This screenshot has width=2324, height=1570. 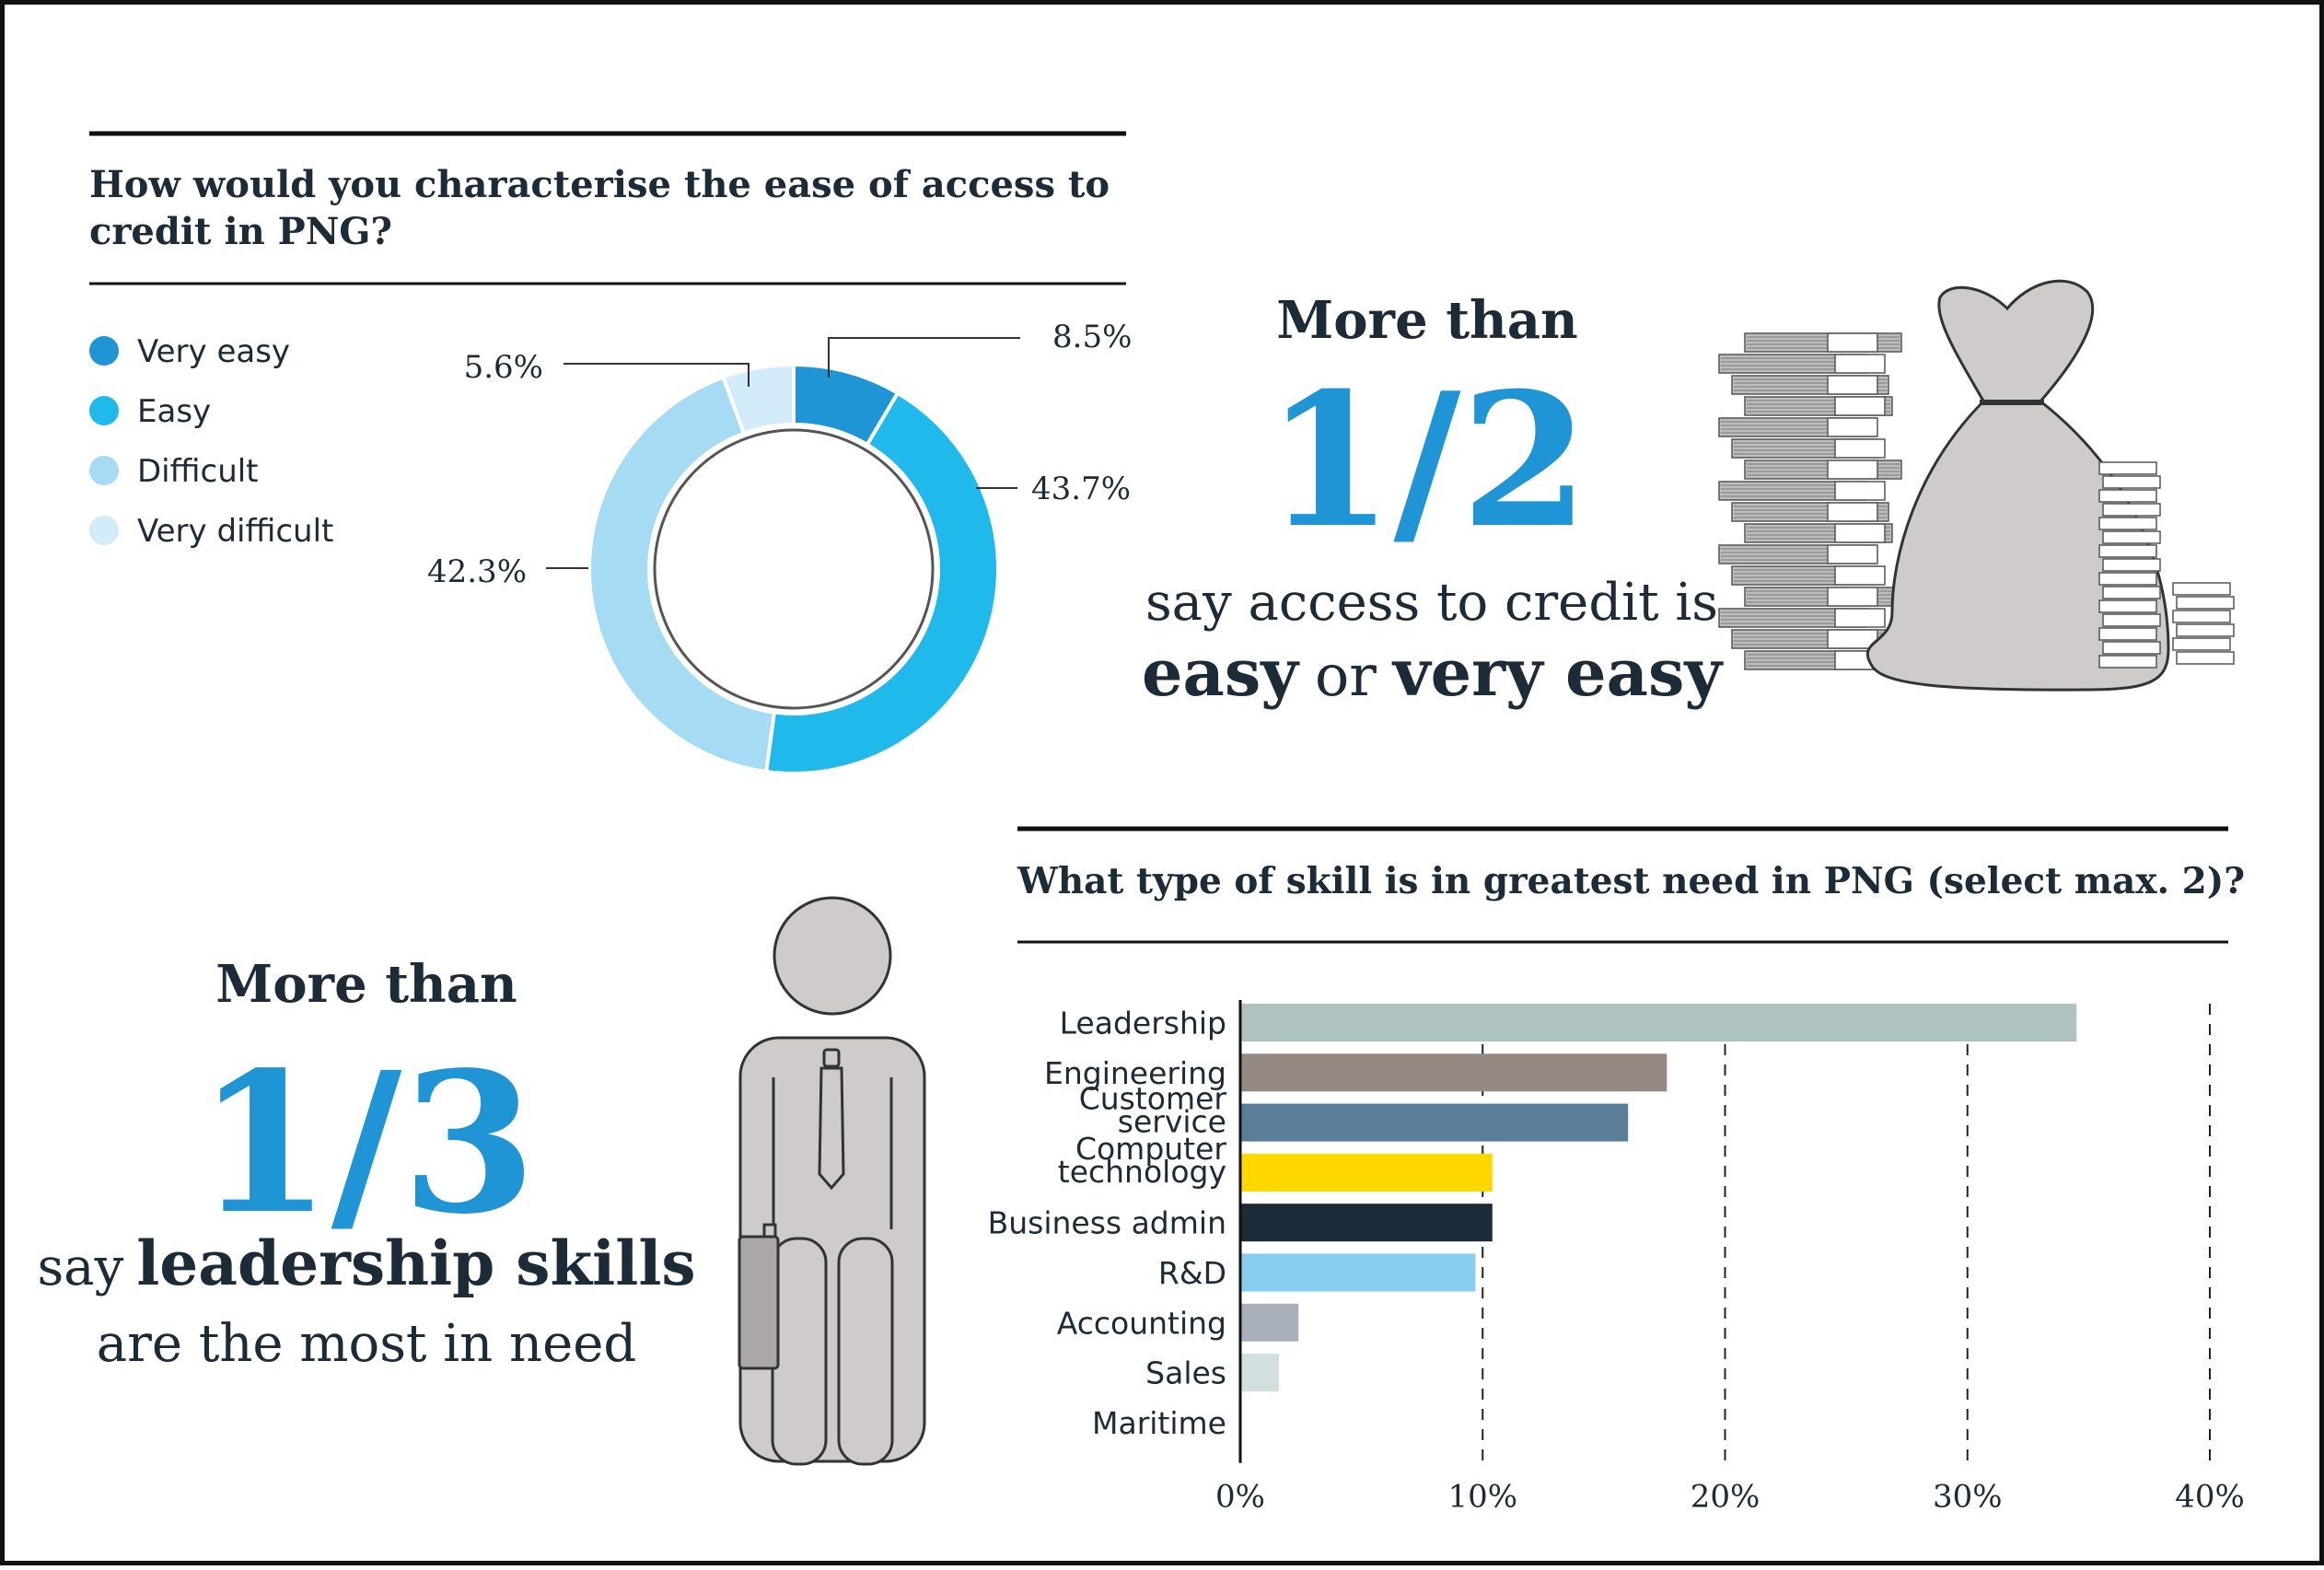 I want to click on money-bag-top, so click(x=2016, y=341).